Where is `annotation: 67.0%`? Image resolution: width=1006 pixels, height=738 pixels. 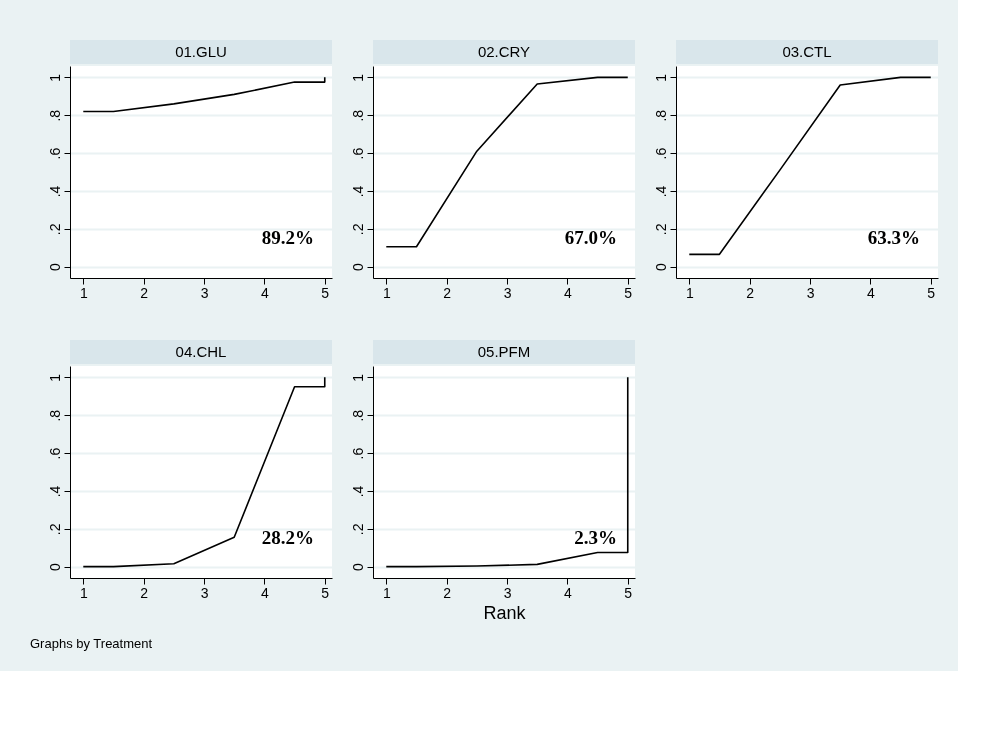 annotation: 67.0% is located at coordinates (590, 237).